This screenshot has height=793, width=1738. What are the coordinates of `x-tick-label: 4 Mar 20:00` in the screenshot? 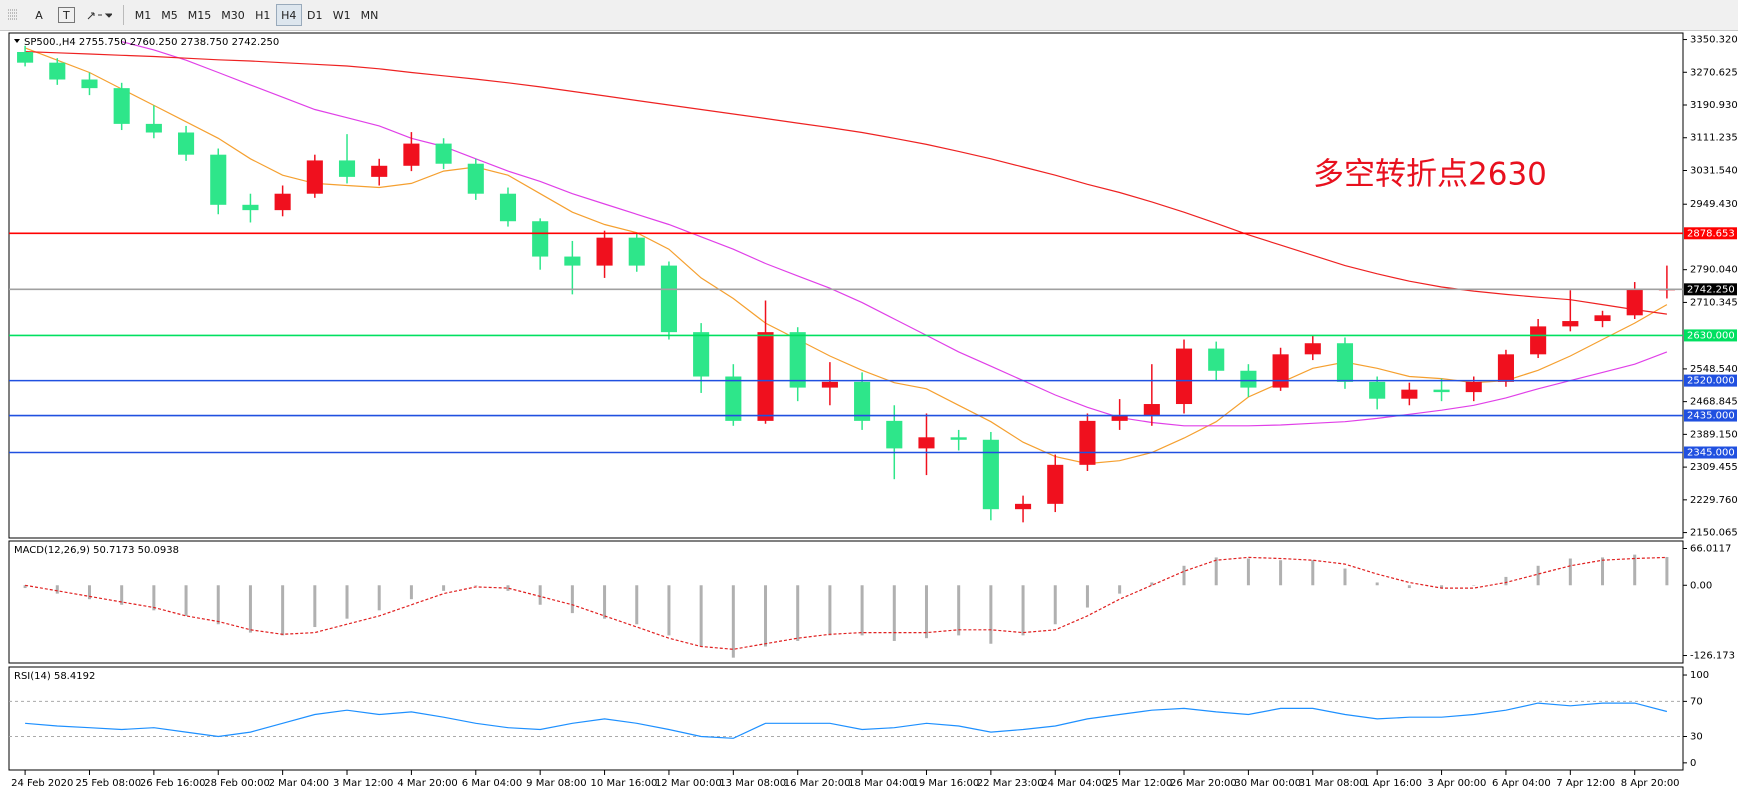 It's located at (427, 783).